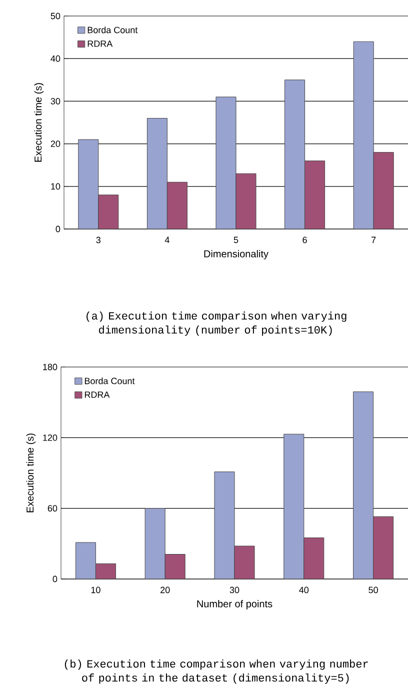  What do you see at coordinates (50, 367) in the screenshot?
I see `y-tick-label: 180` at bounding box center [50, 367].